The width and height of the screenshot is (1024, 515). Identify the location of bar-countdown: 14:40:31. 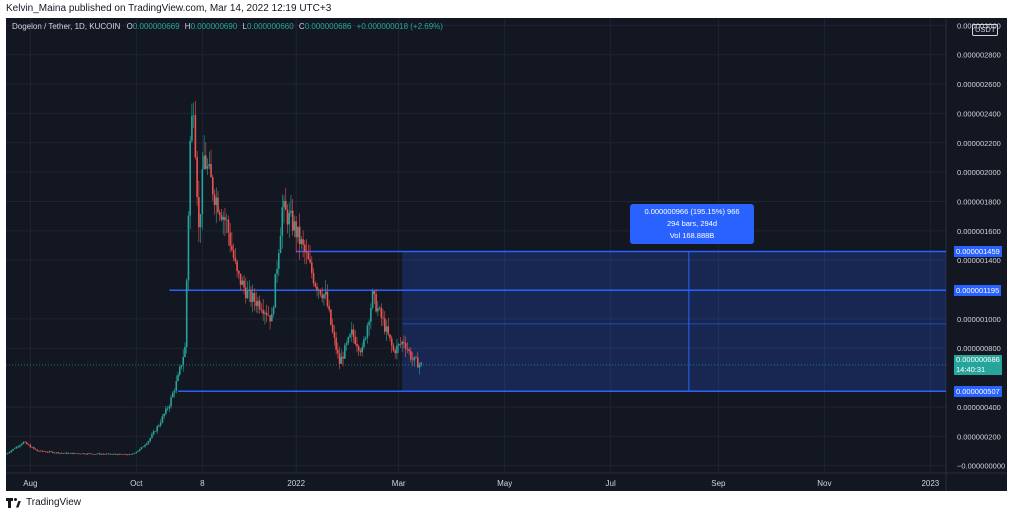
(971, 369).